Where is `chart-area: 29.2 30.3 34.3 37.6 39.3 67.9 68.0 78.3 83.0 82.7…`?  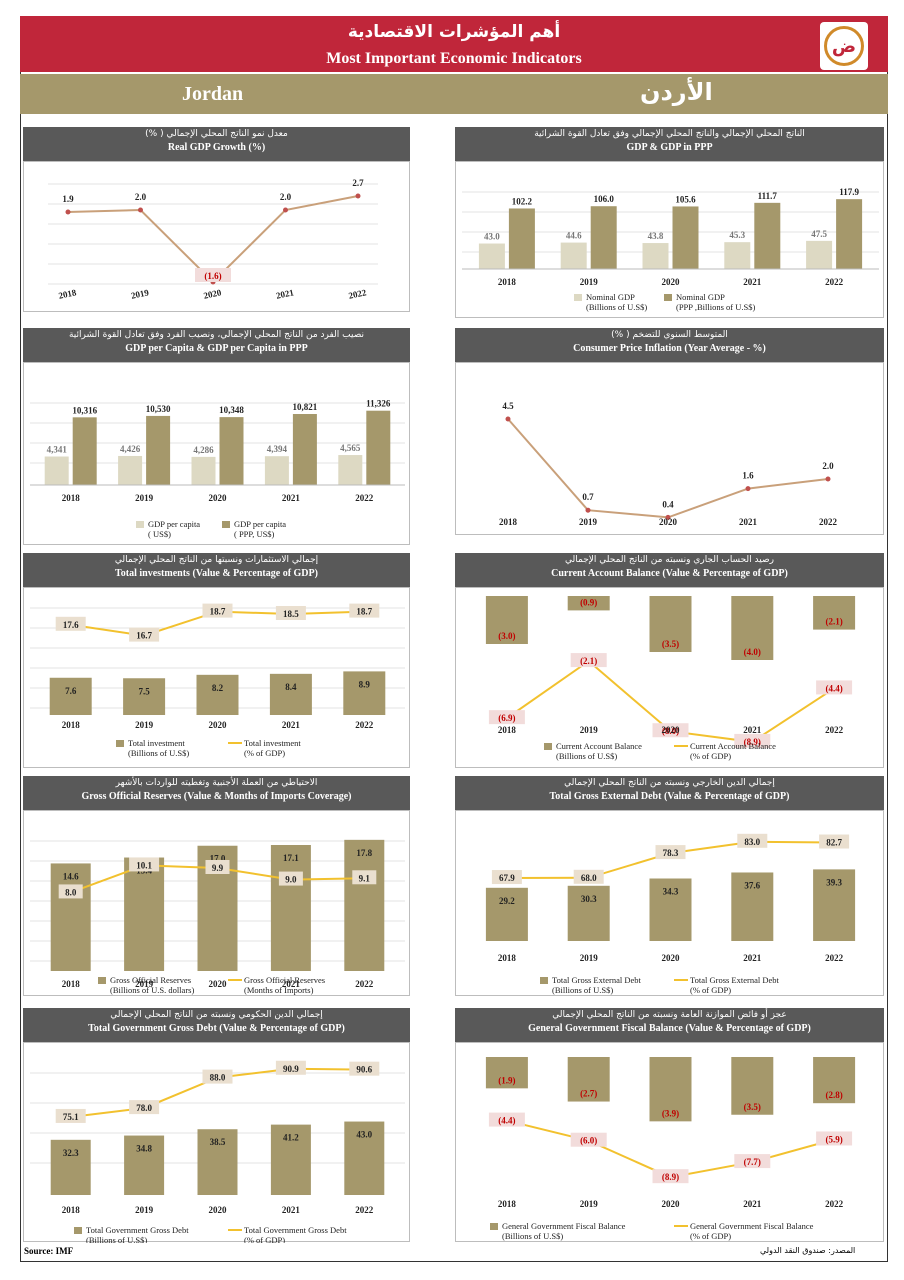 chart-area: 29.2 30.3 34.3 37.6 39.3 67.9 68.0 78.3 83.0 82.7… is located at coordinates (669, 903).